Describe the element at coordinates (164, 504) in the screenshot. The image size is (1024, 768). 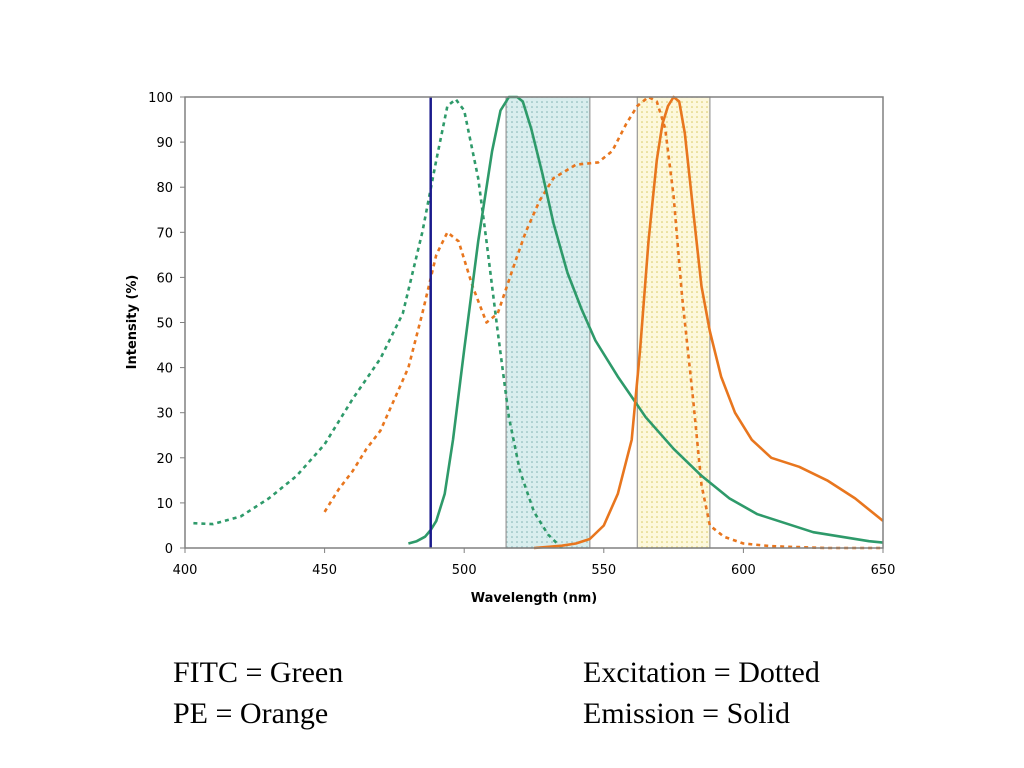
I see `y-tick-label: 10` at that location.